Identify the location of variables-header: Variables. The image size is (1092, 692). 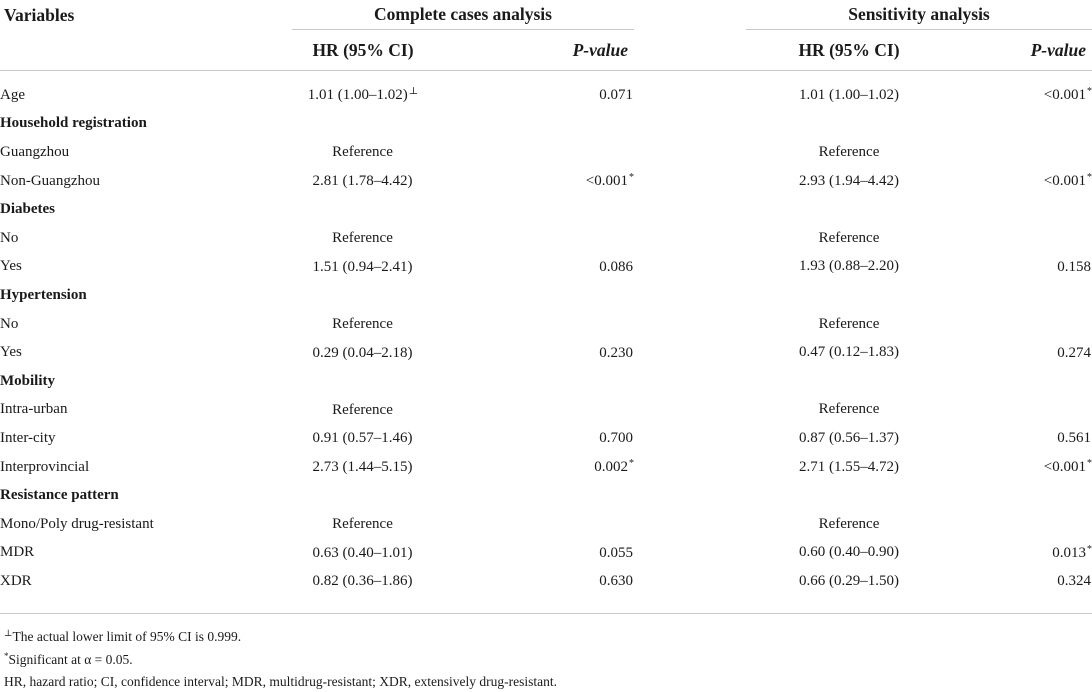
(39, 14).